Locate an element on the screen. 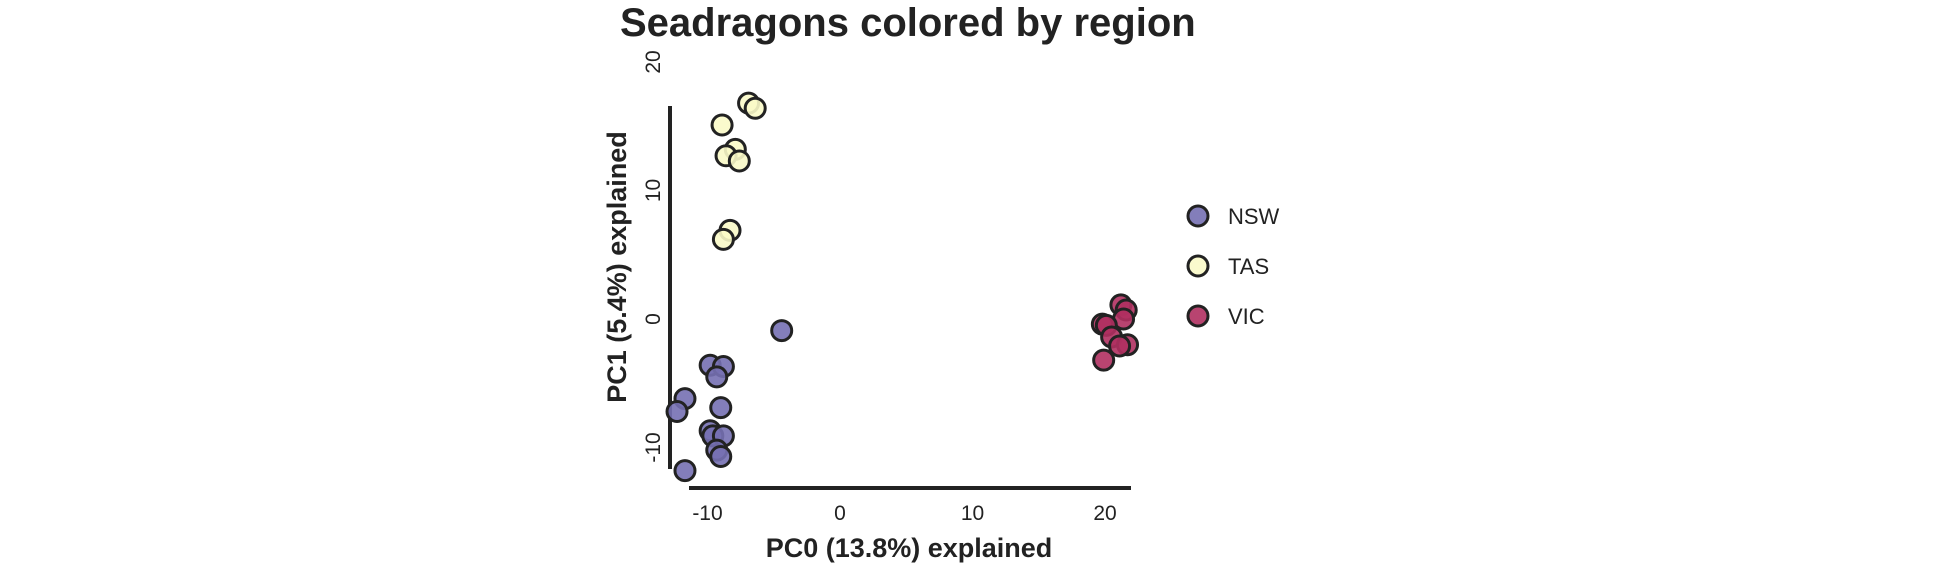 The width and height of the screenshot is (1942, 572). y-tick-label: 0 is located at coordinates (653, 319).